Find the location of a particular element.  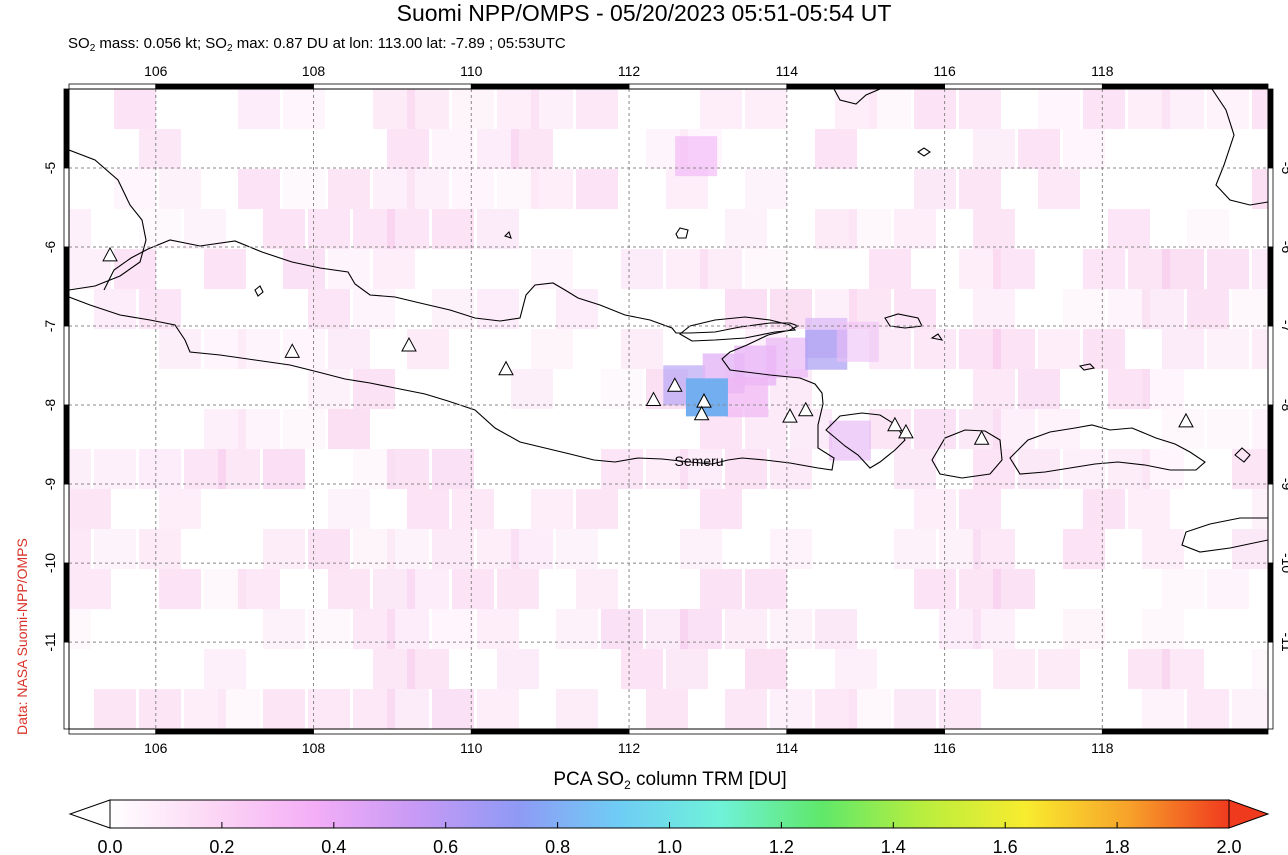

colorbar-tick-label: 1.2 is located at coordinates (781, 846).